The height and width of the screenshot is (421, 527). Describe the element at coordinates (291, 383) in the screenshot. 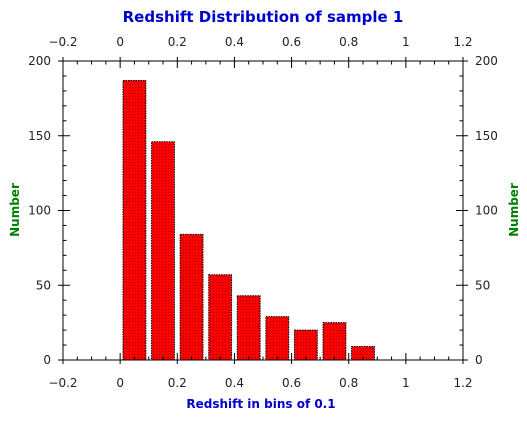

I see `x-tick-label-bottom-4: 0.6` at that location.